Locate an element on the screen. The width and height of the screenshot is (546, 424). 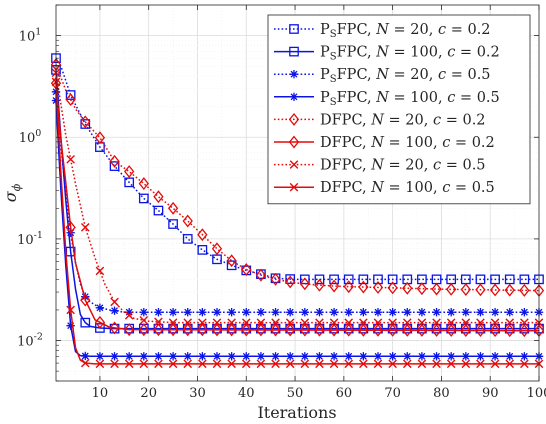
legend-entry: DFPC, N = 100, c = 0.2 is located at coordinates (384, 143).